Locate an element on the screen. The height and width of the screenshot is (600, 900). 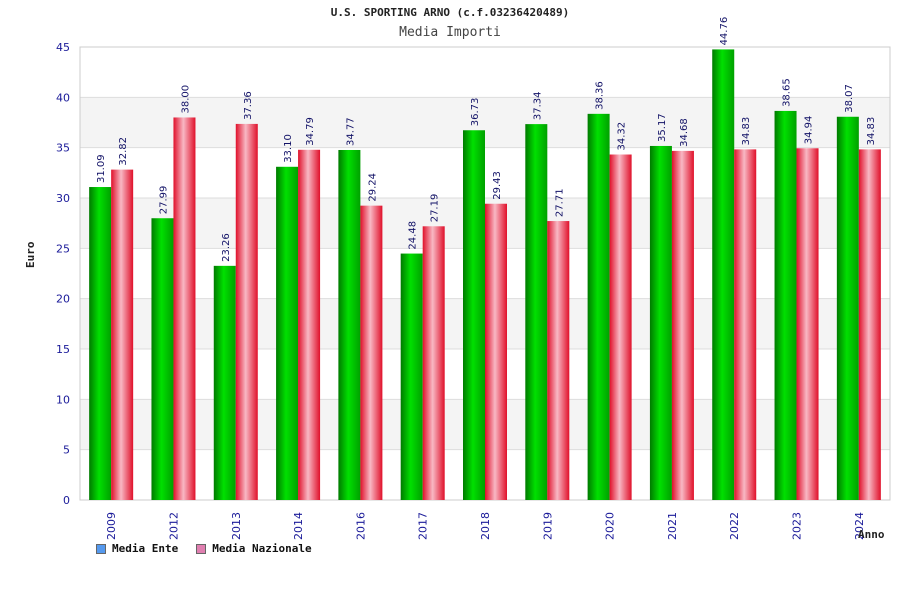
x-tick-label: 2019 is located at coordinates (547, 526).